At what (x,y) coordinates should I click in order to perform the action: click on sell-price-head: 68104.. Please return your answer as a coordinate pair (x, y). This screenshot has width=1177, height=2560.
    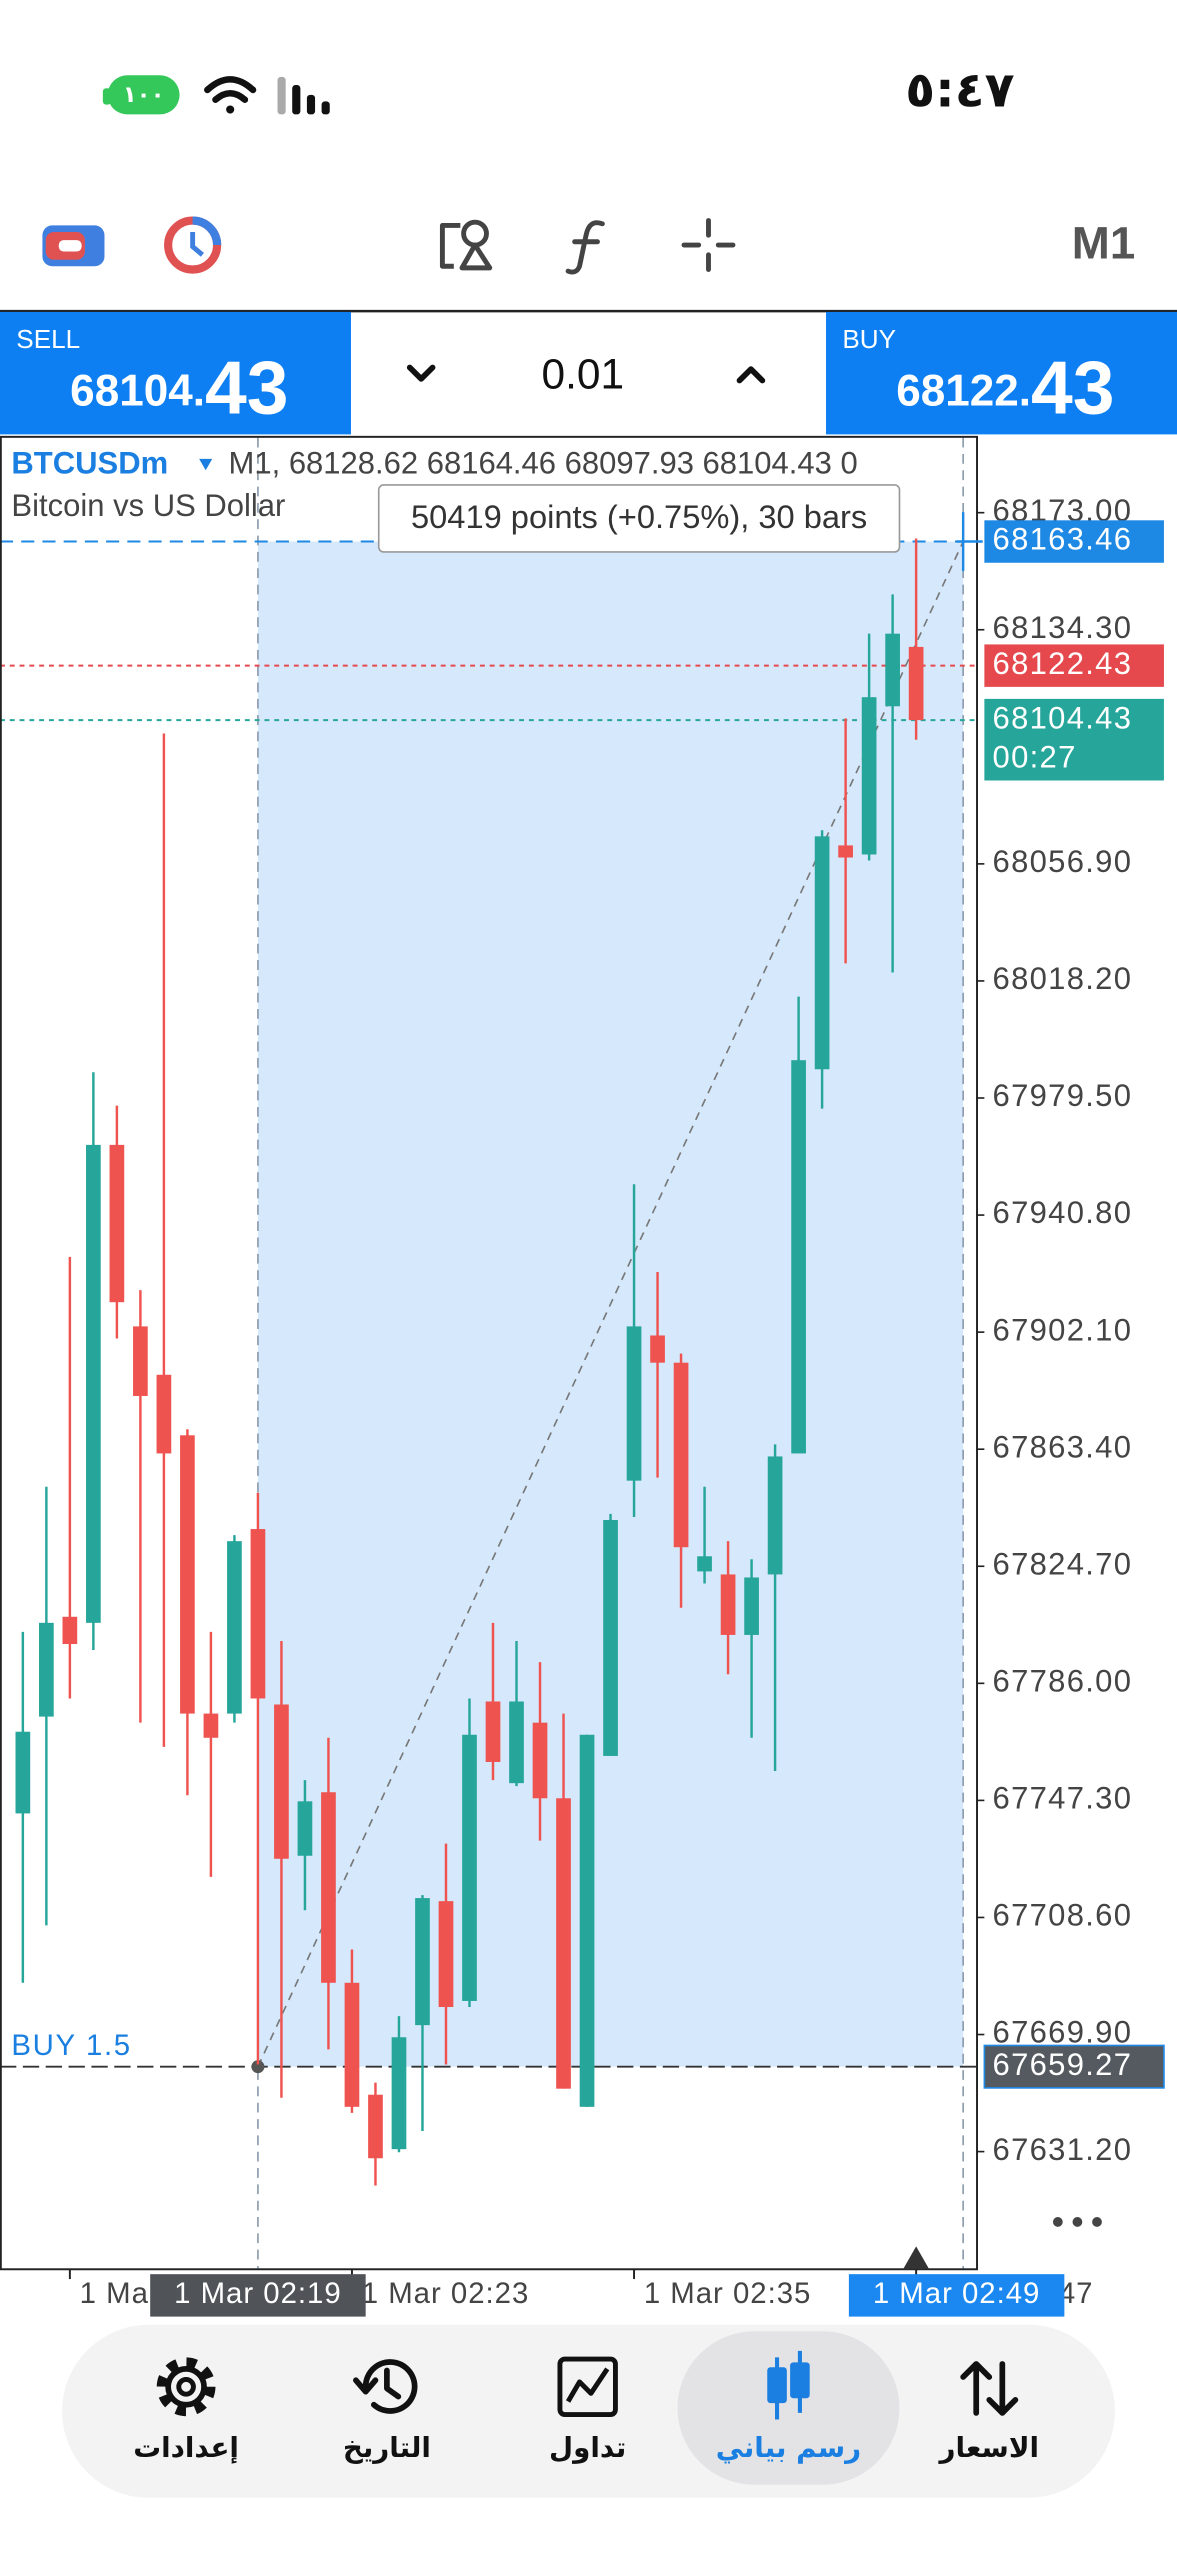
    Looking at the image, I should click on (137, 390).